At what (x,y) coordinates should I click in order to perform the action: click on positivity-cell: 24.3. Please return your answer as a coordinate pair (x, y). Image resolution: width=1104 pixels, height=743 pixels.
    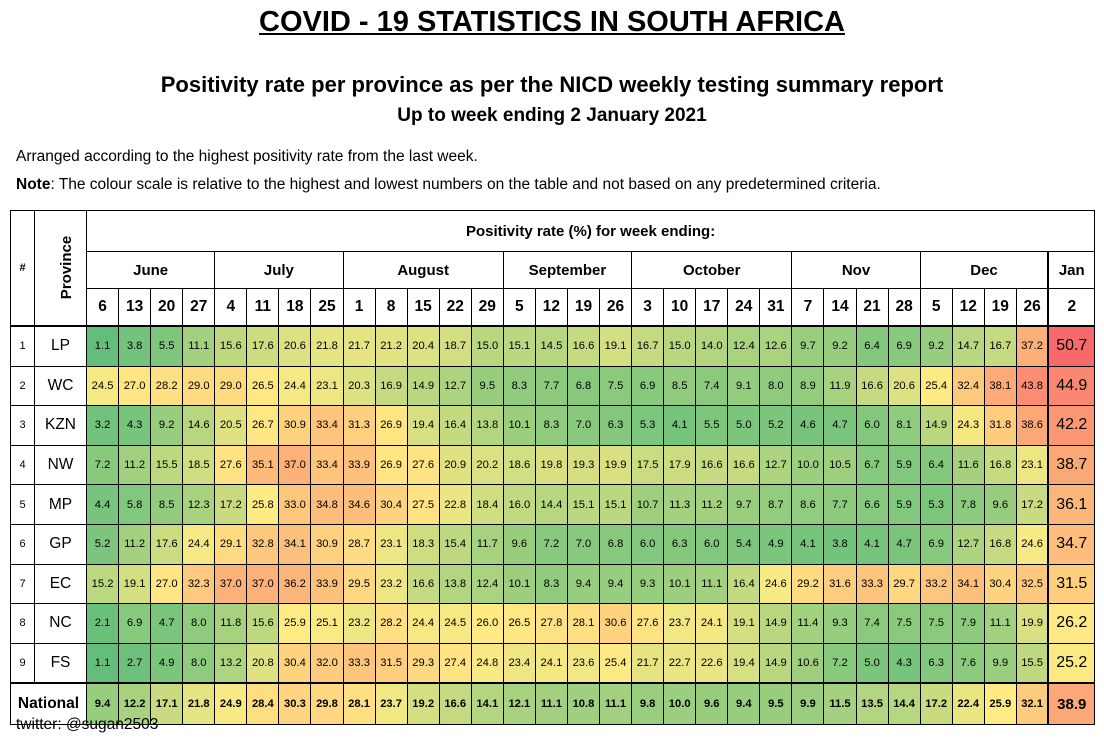
    Looking at the image, I should click on (968, 425).